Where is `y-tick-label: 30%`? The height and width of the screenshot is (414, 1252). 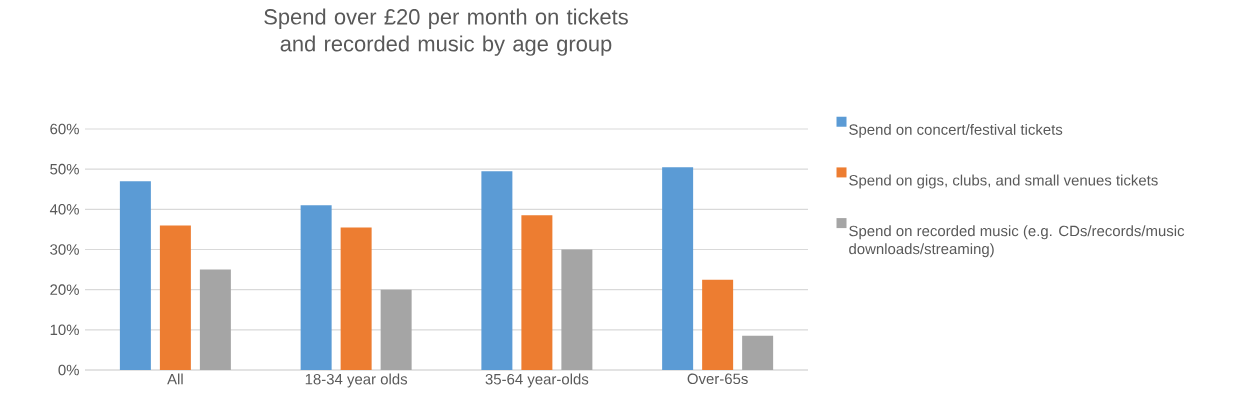 y-tick-label: 30% is located at coordinates (64, 249).